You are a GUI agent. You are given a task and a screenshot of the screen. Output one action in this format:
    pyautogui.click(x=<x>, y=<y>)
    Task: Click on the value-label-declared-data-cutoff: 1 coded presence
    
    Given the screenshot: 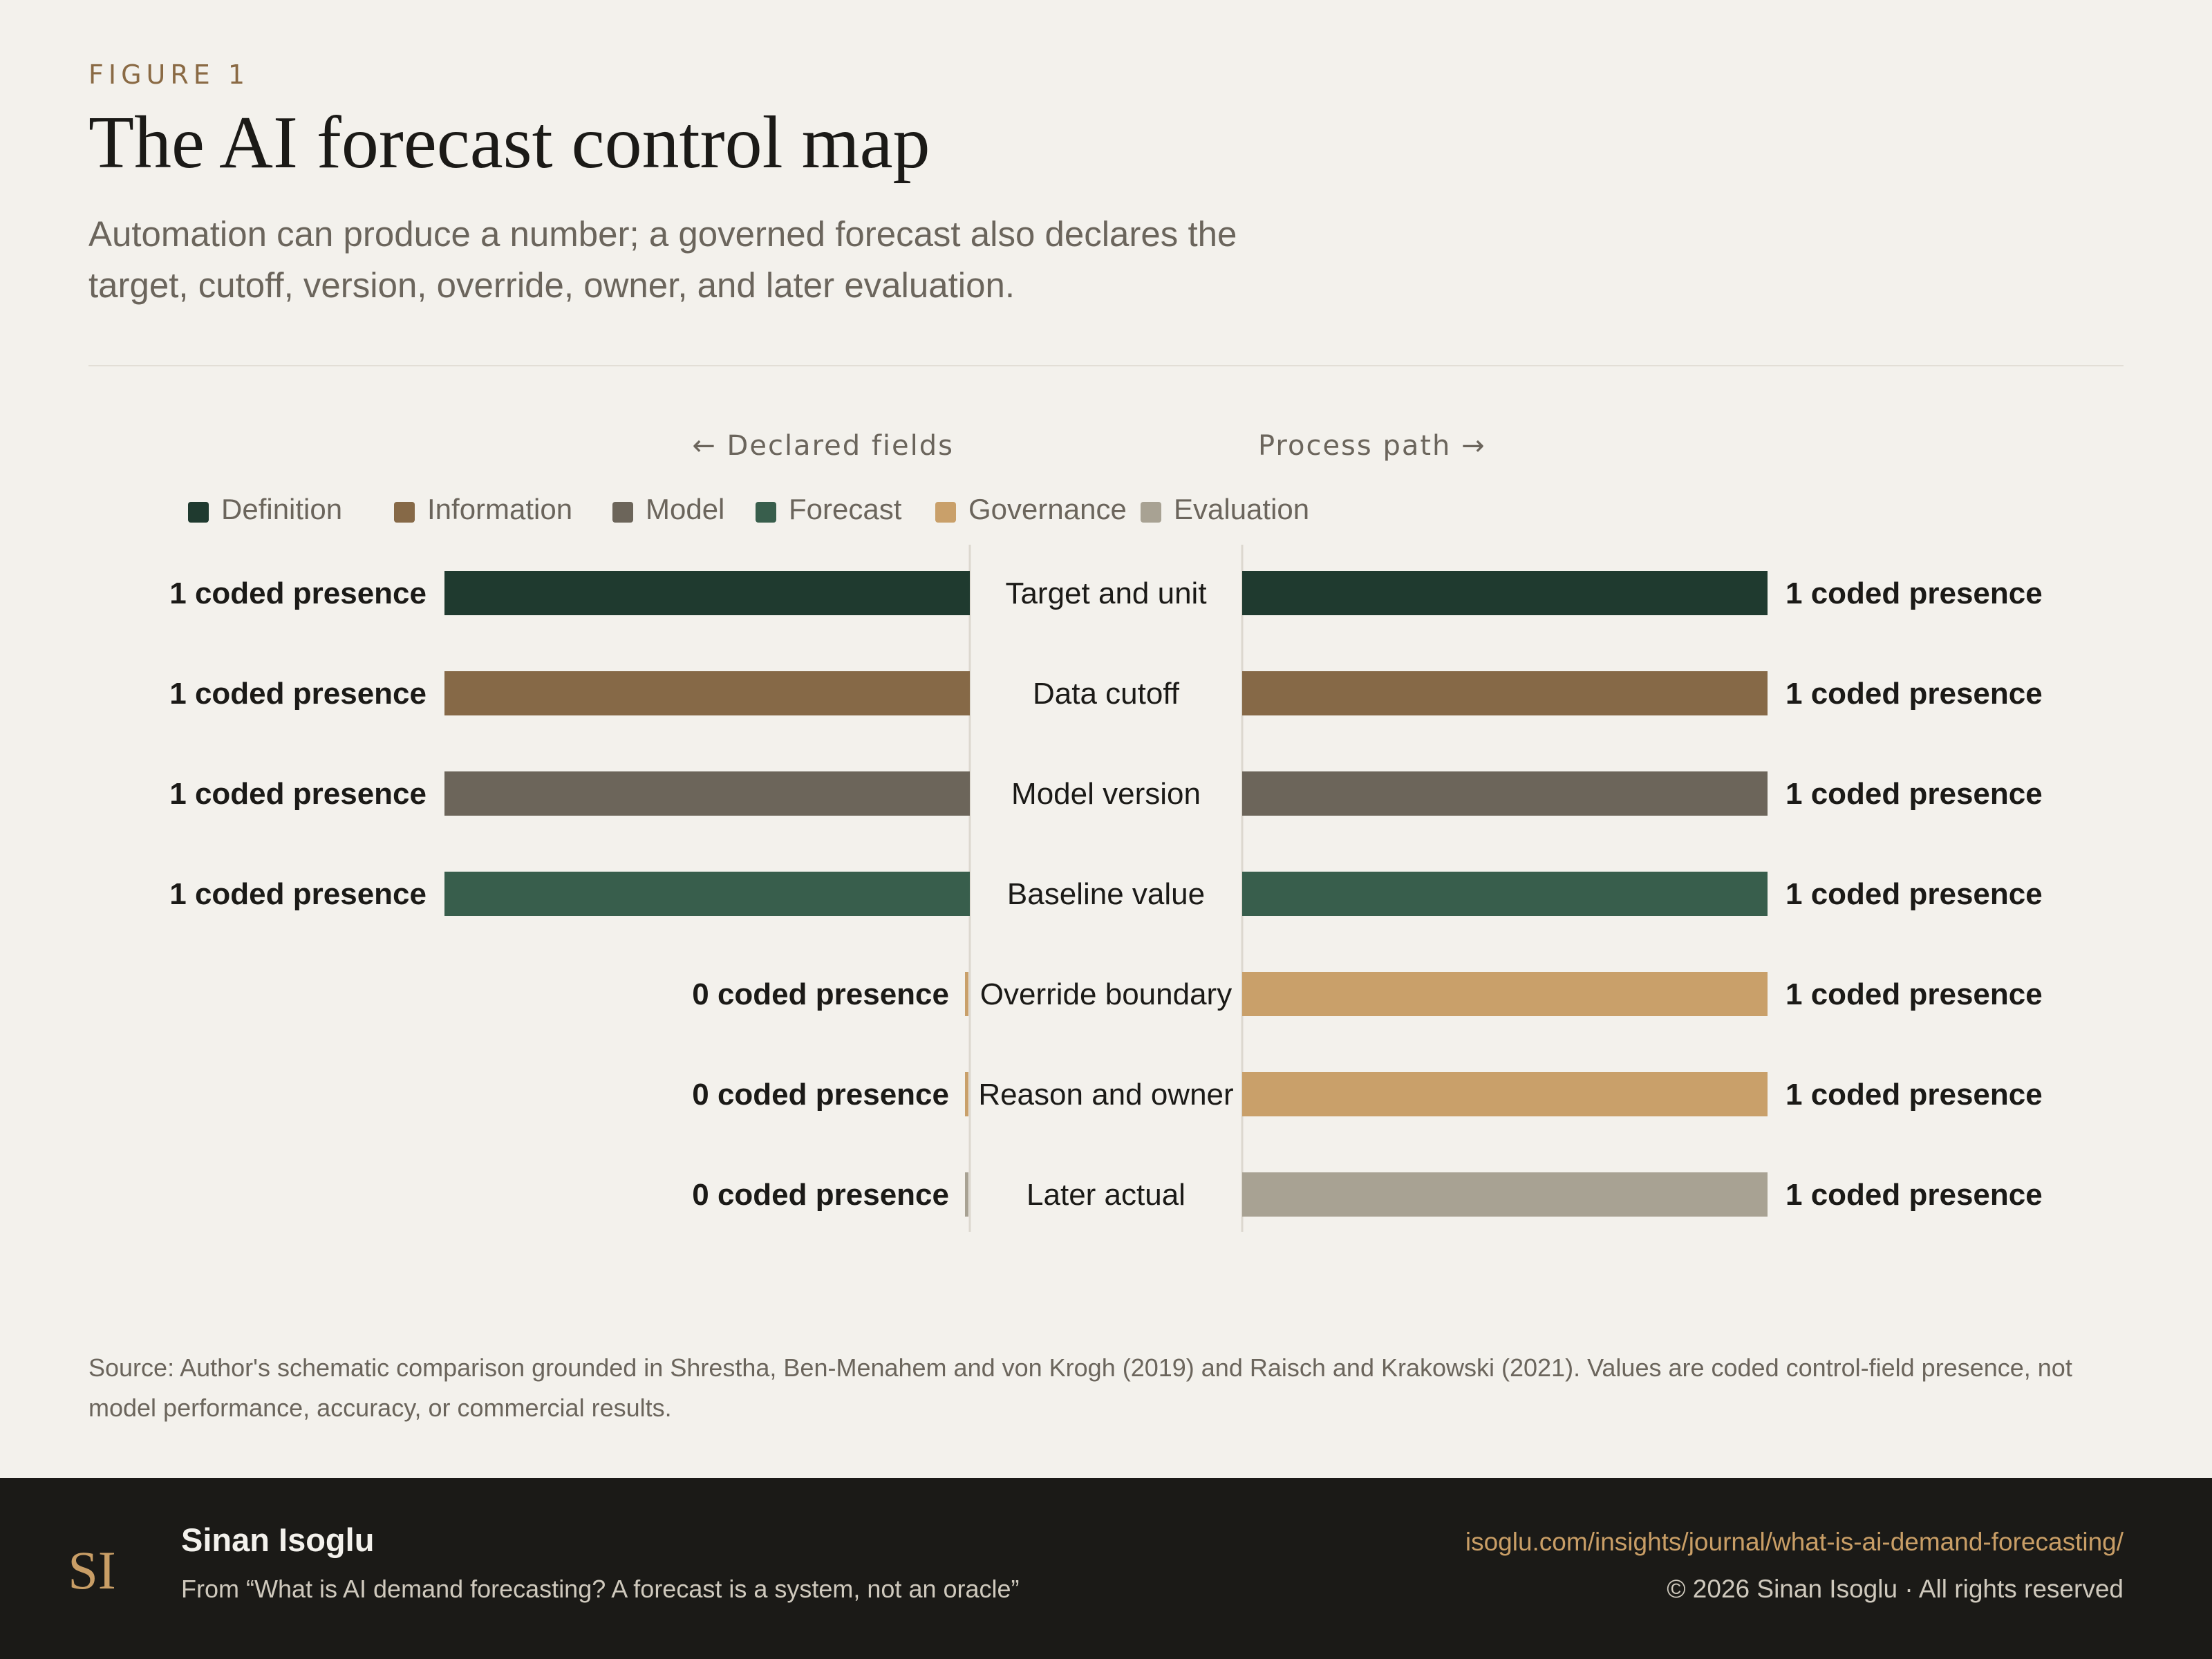 What is the action you would take?
    pyautogui.click(x=298, y=694)
    